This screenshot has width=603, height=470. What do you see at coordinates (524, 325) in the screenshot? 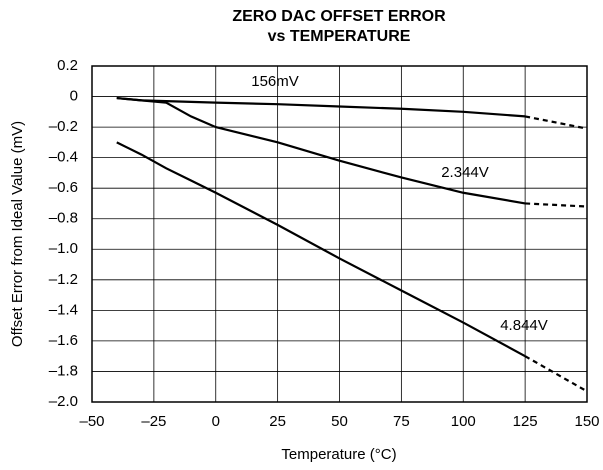
I see `series-label: 4.844V` at bounding box center [524, 325].